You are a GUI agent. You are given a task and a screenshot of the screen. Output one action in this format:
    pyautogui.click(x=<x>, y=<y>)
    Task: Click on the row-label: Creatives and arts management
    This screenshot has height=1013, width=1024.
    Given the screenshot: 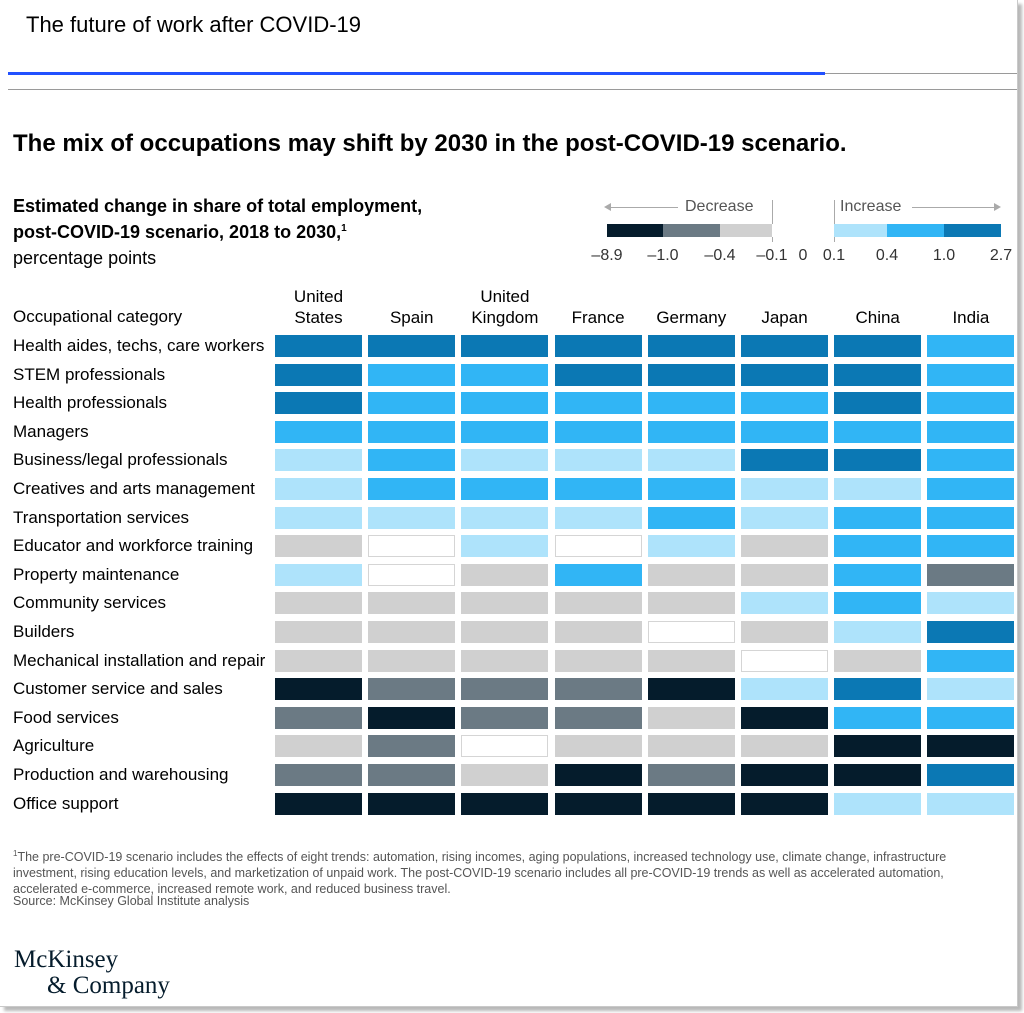 What is the action you would take?
    pyautogui.click(x=134, y=488)
    